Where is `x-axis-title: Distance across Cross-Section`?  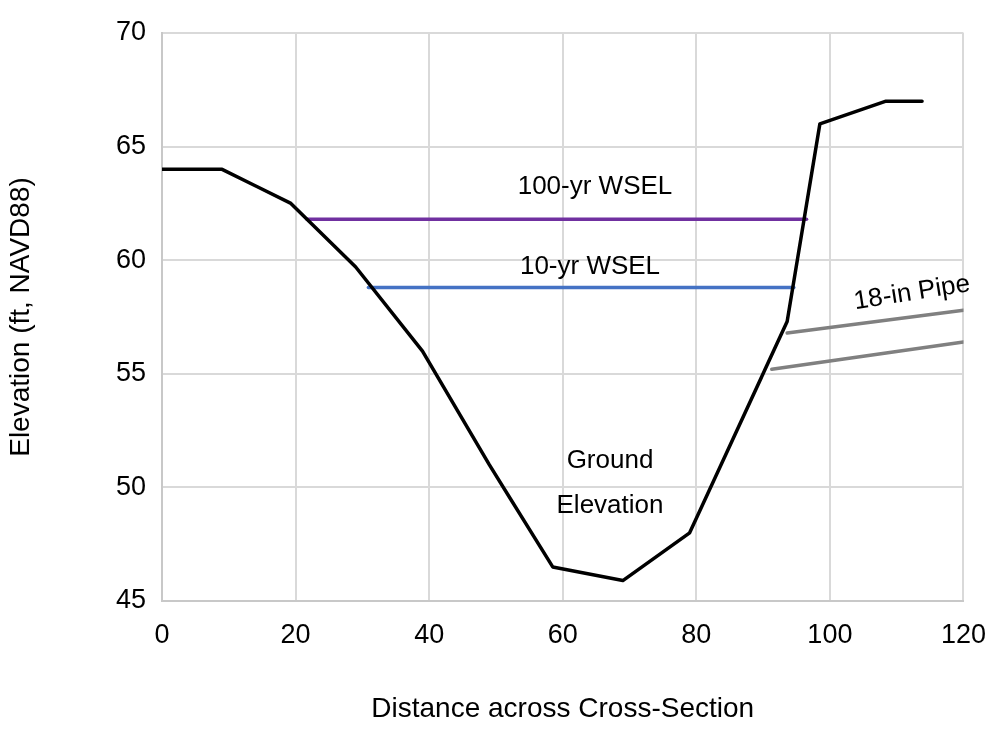
x-axis-title: Distance across Cross-Section is located at coordinates (563, 707).